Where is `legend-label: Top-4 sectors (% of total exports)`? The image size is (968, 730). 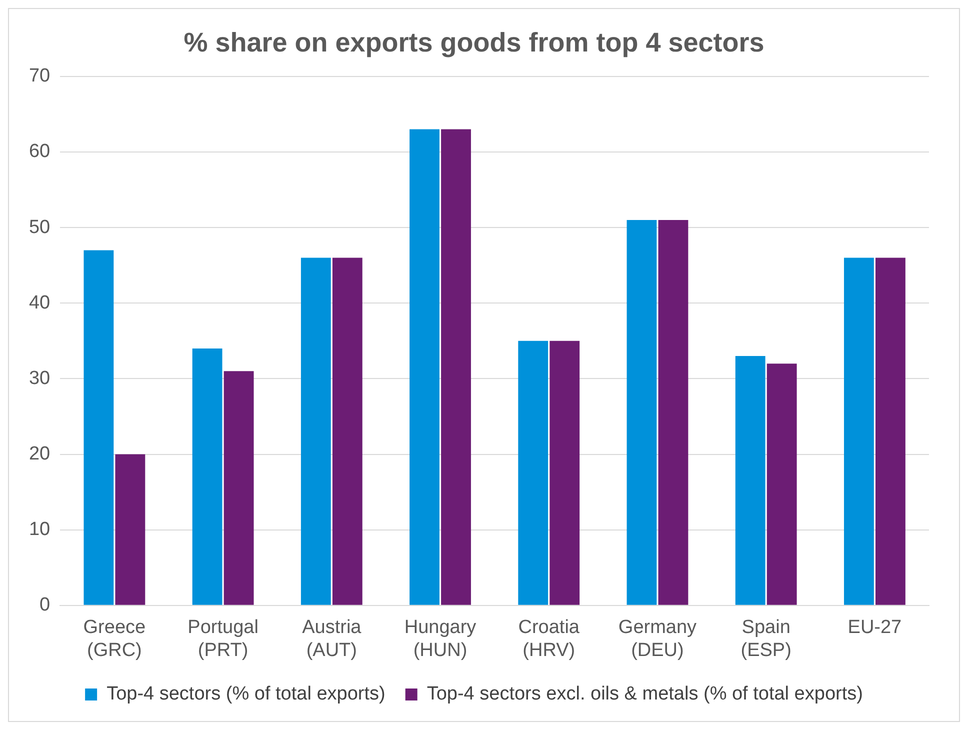 legend-label: Top-4 sectors (% of total exports) is located at coordinates (246, 694).